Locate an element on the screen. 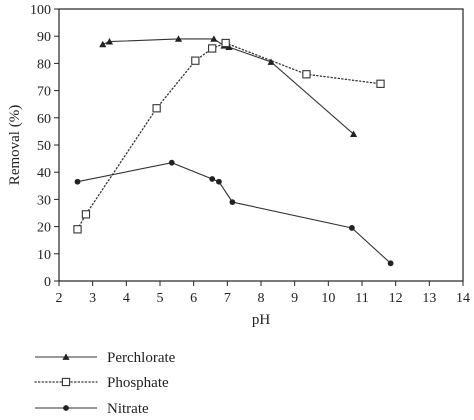 This screenshot has height=420, width=474. x-tick-label: 8 is located at coordinates (261, 298).